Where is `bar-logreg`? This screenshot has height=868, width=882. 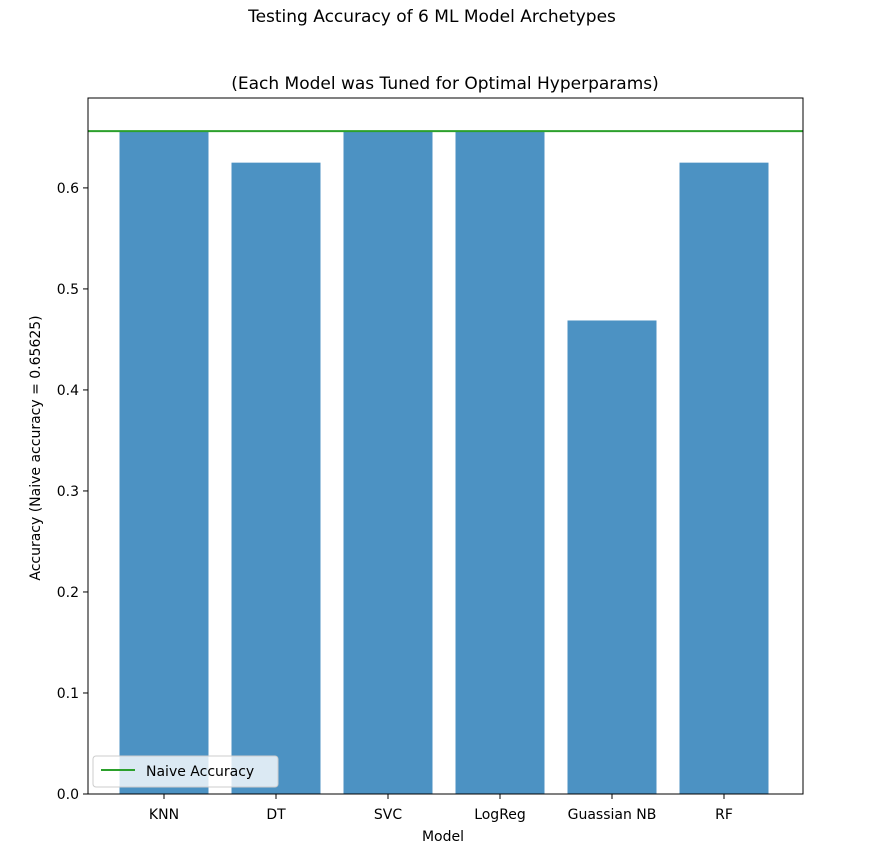 bar-logreg is located at coordinates (500, 462).